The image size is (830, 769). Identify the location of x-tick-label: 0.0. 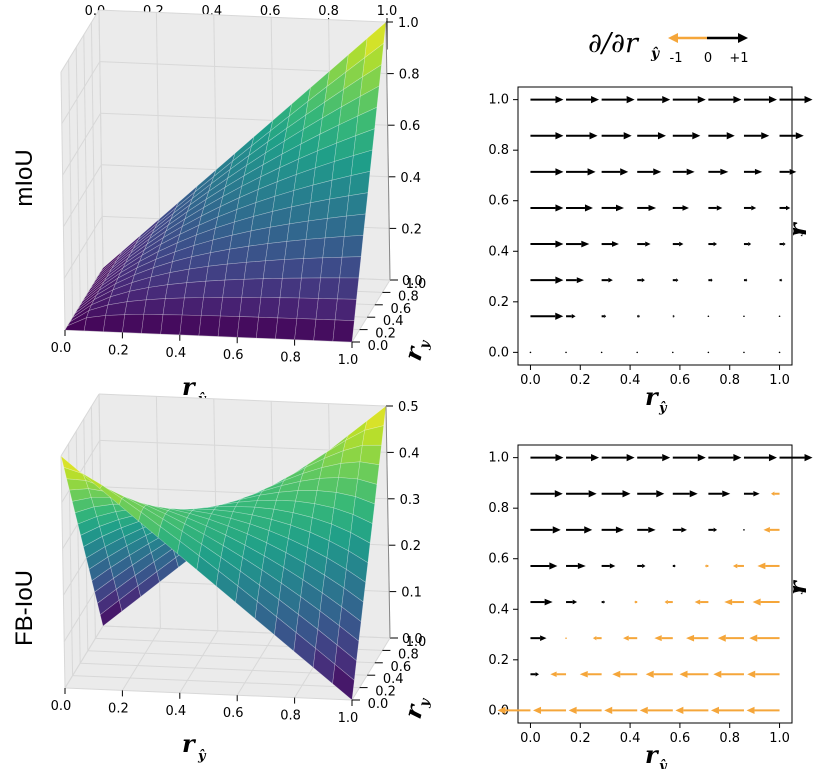
(61, 348).